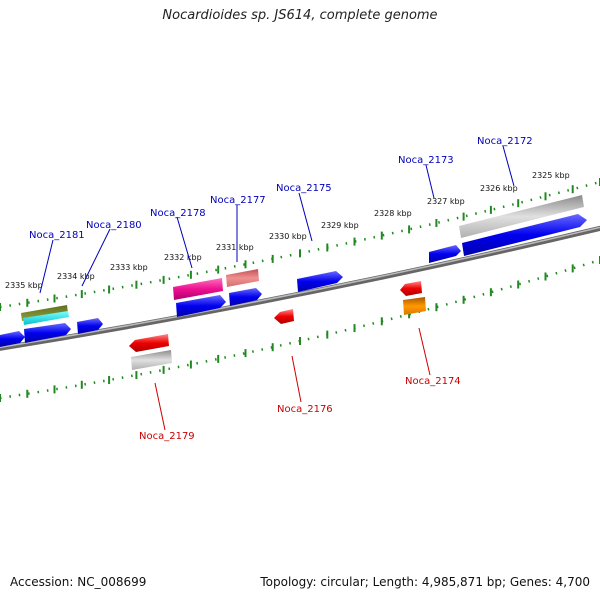  Describe the element at coordinates (242, 278) in the screenshot. I see `gene-feature-salmon` at that location.